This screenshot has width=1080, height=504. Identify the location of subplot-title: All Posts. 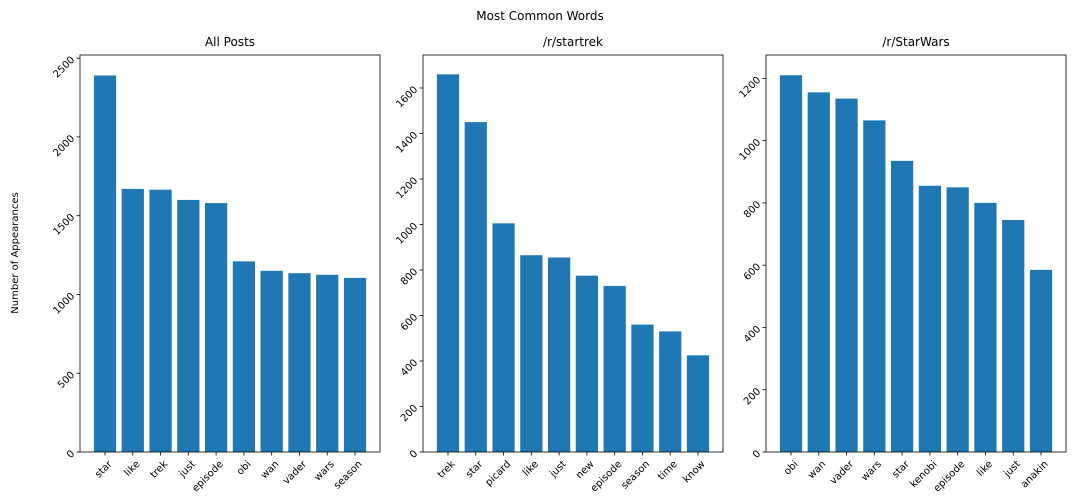
(230, 42).